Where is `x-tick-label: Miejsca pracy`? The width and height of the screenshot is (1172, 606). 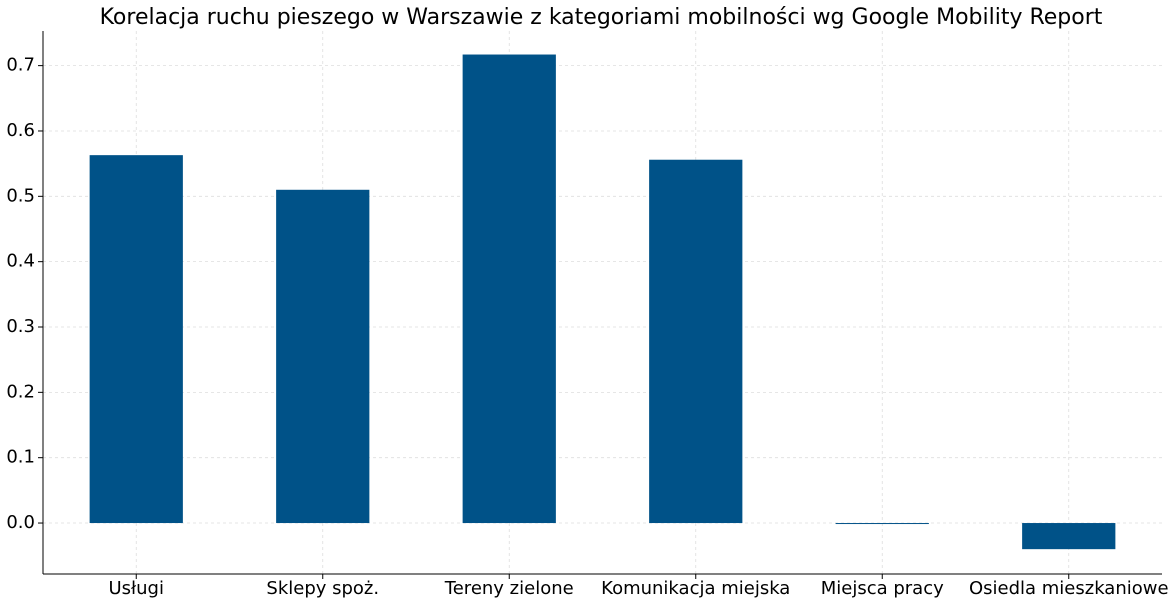 x-tick-label: Miejsca pracy is located at coordinates (882, 588).